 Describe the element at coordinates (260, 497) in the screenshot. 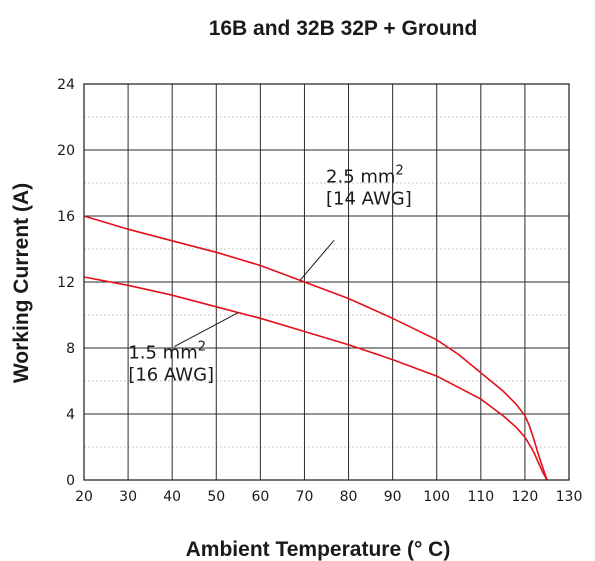

I see `x-tick-label: 60` at that location.